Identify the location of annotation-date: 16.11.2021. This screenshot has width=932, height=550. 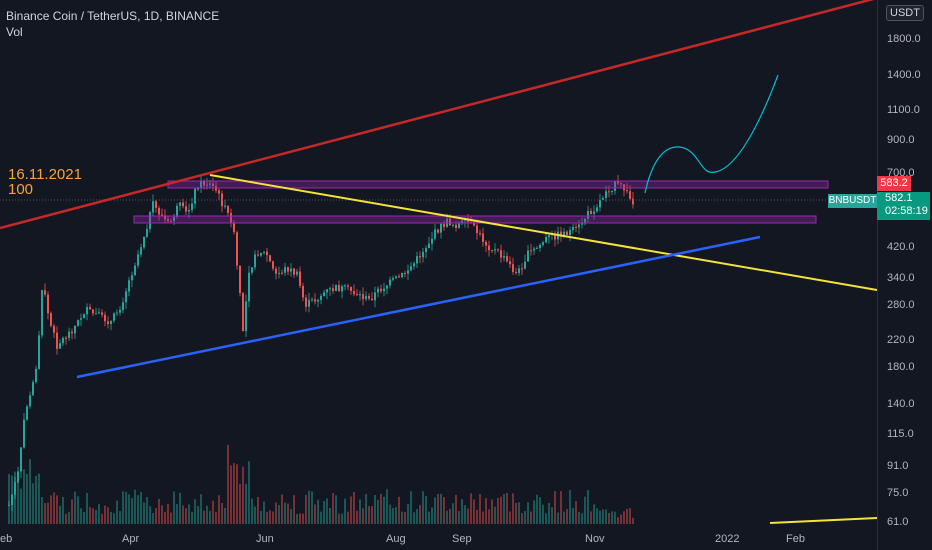
(45, 174).